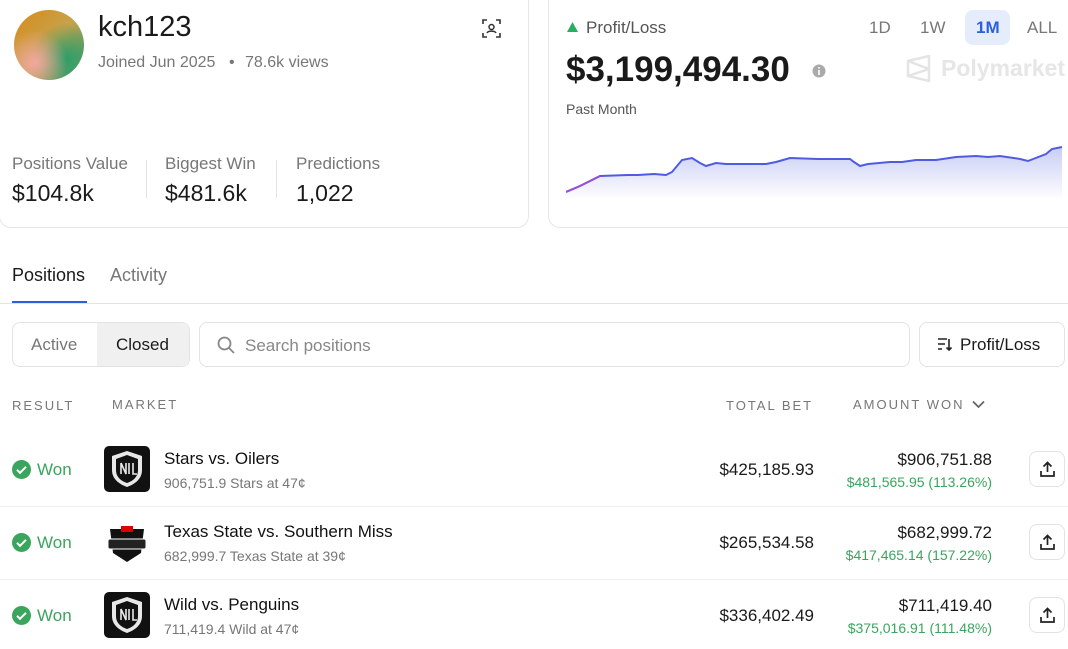 The image size is (1068, 649). What do you see at coordinates (766, 469) in the screenshot?
I see `total-bet: $425,185.93` at bounding box center [766, 469].